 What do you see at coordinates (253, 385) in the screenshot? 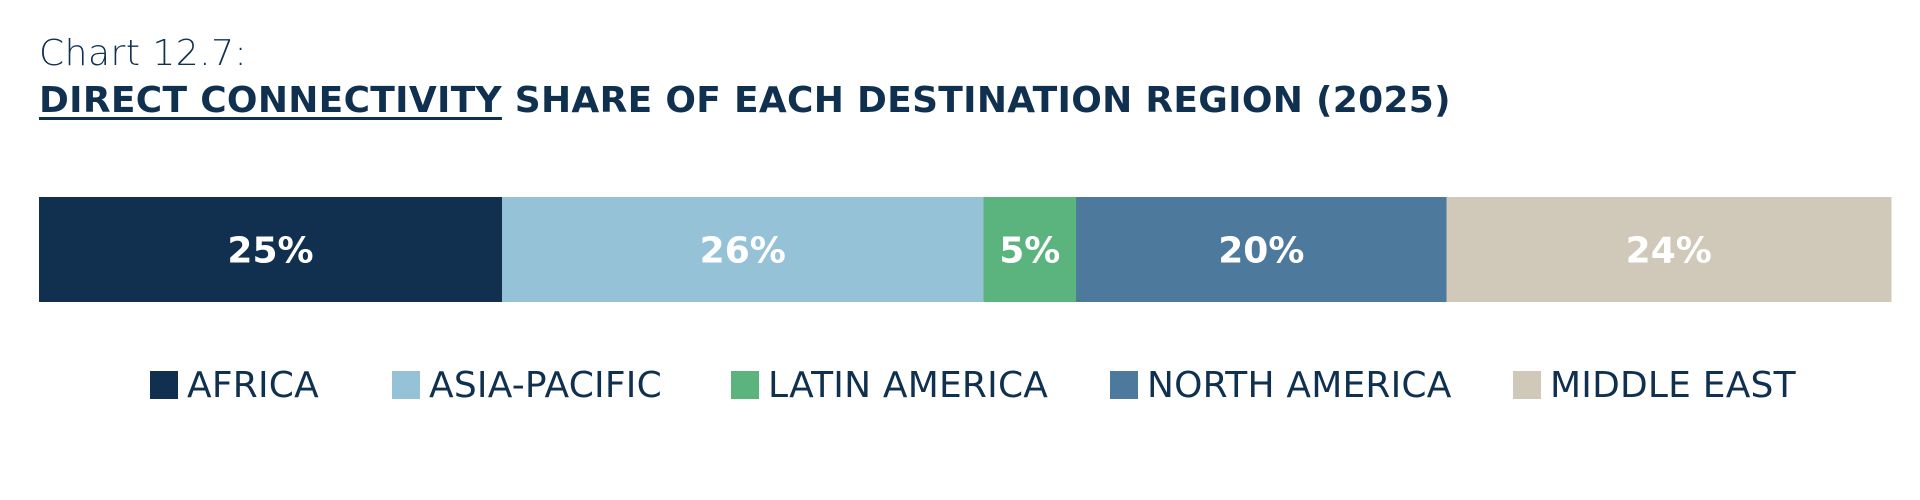
I see `legend-label: AFRICA` at bounding box center [253, 385].